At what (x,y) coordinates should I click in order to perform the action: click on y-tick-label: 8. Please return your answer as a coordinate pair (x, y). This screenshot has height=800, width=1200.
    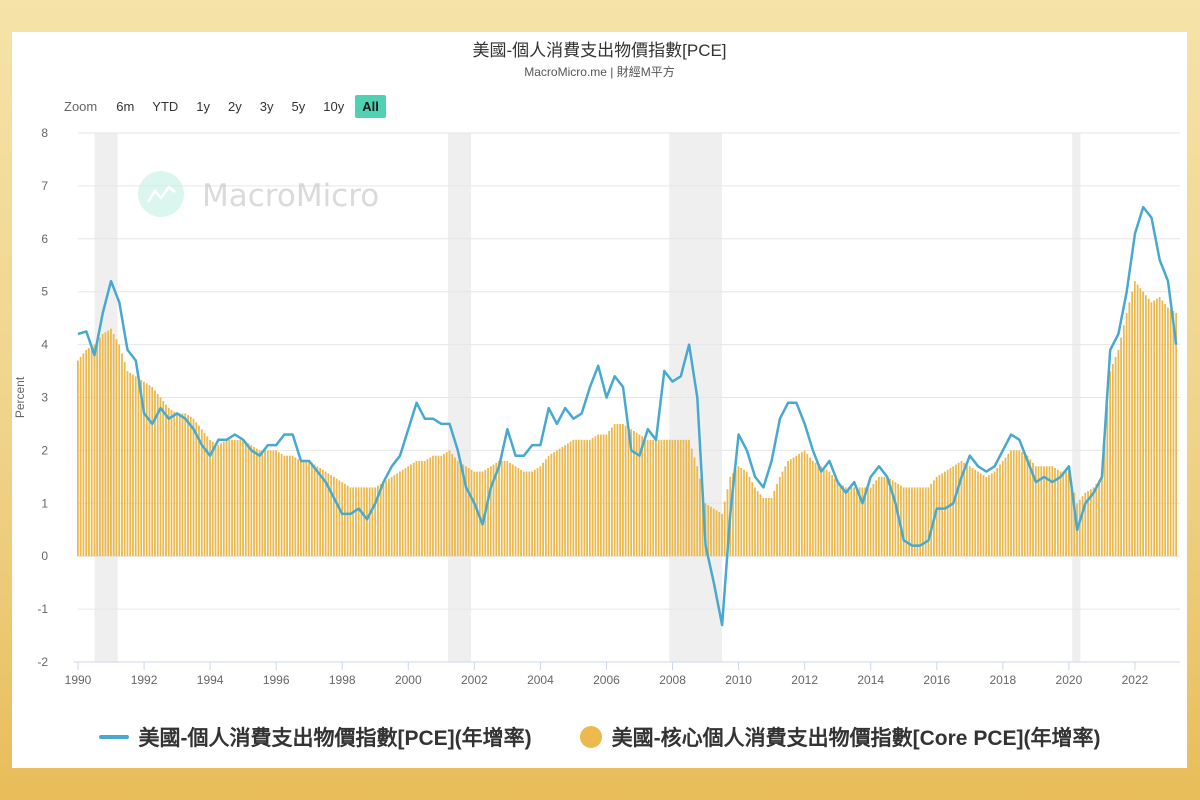
    Looking at the image, I should click on (44, 133).